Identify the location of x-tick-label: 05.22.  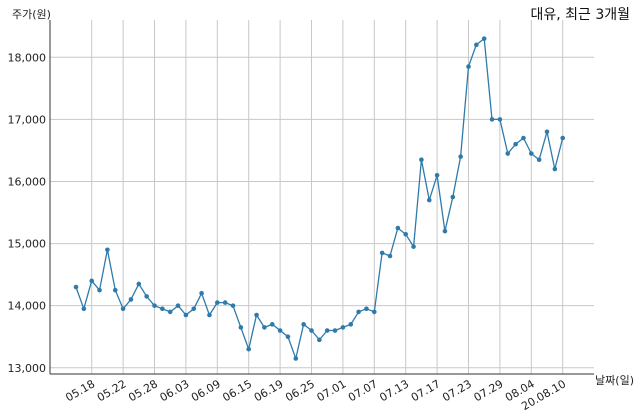
(112, 390).